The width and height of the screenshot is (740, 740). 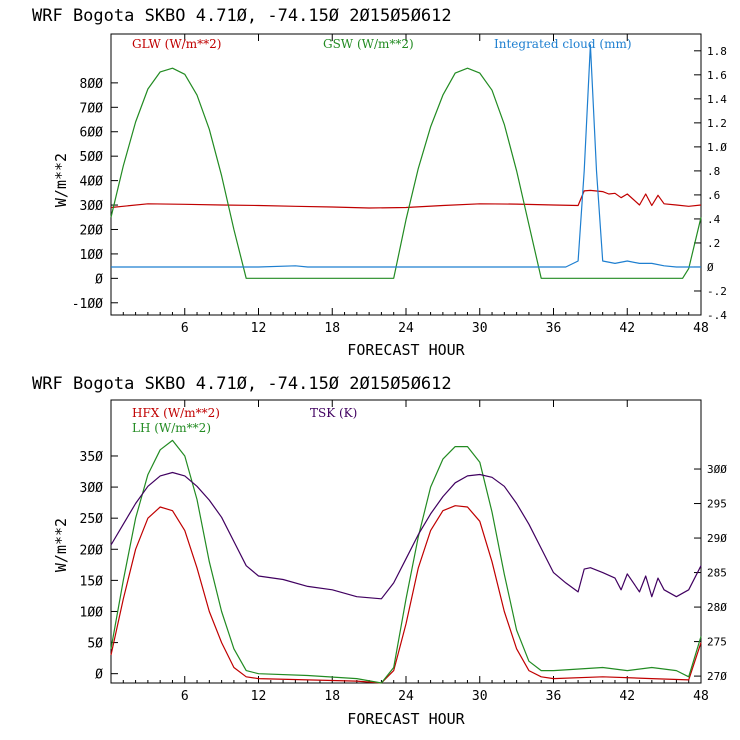 What do you see at coordinates (480, 328) in the screenshot?
I see `chart-1-x-tick-label: 30` at bounding box center [480, 328].